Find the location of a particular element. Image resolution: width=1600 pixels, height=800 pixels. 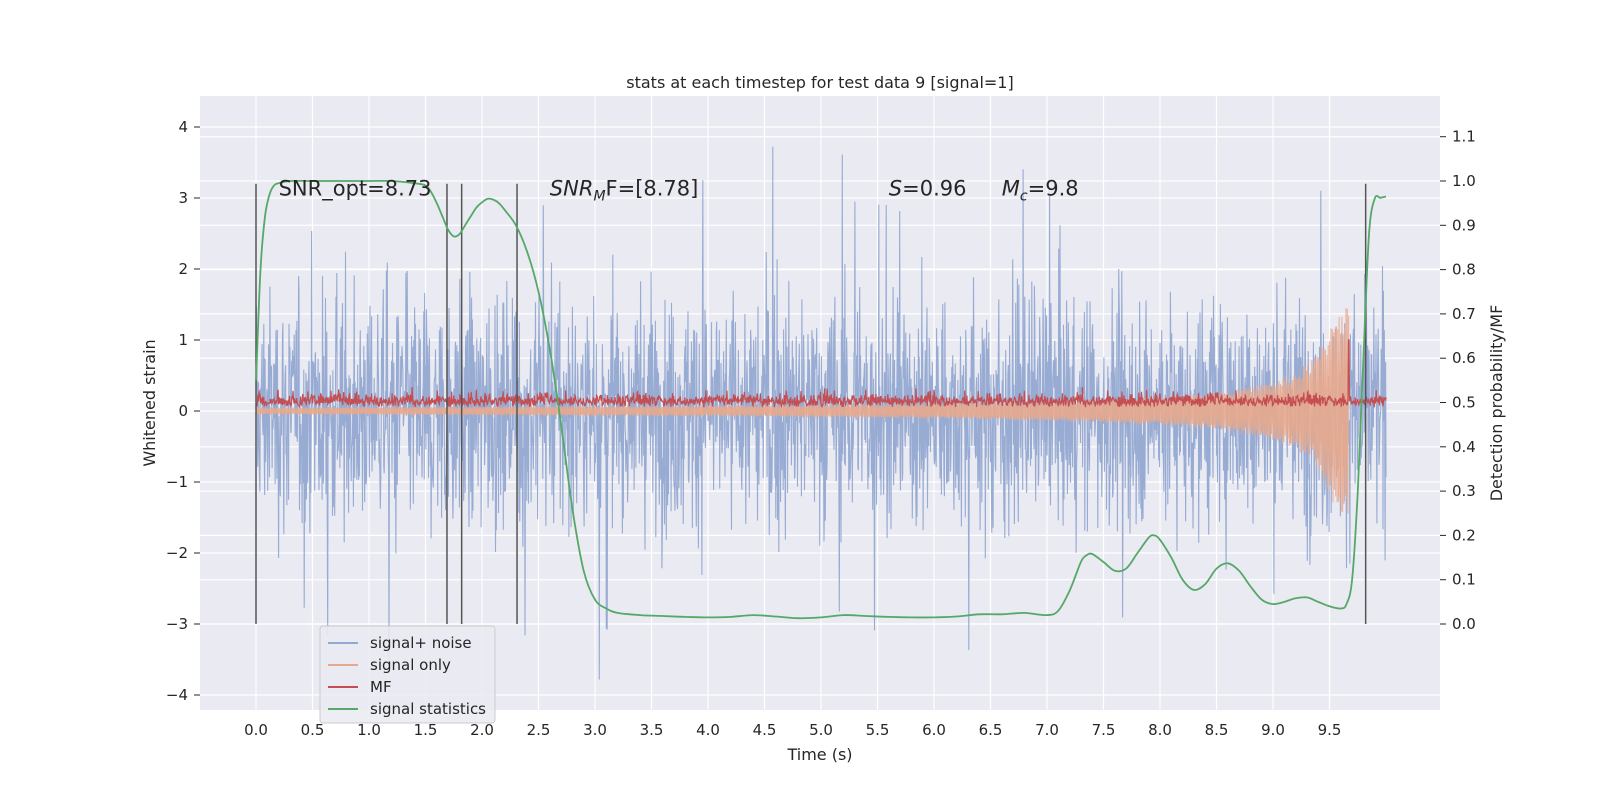

x-tick-label: 3.5 is located at coordinates (652, 730).